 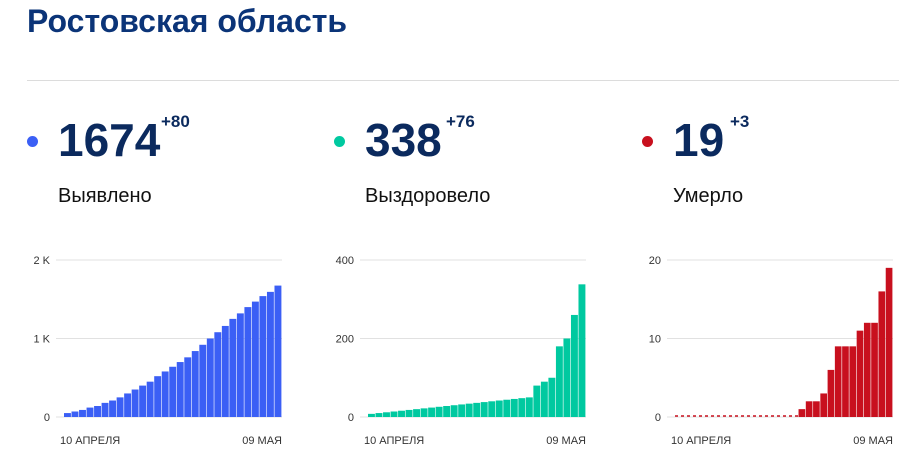 I want to click on divider, so click(x=463, y=80).